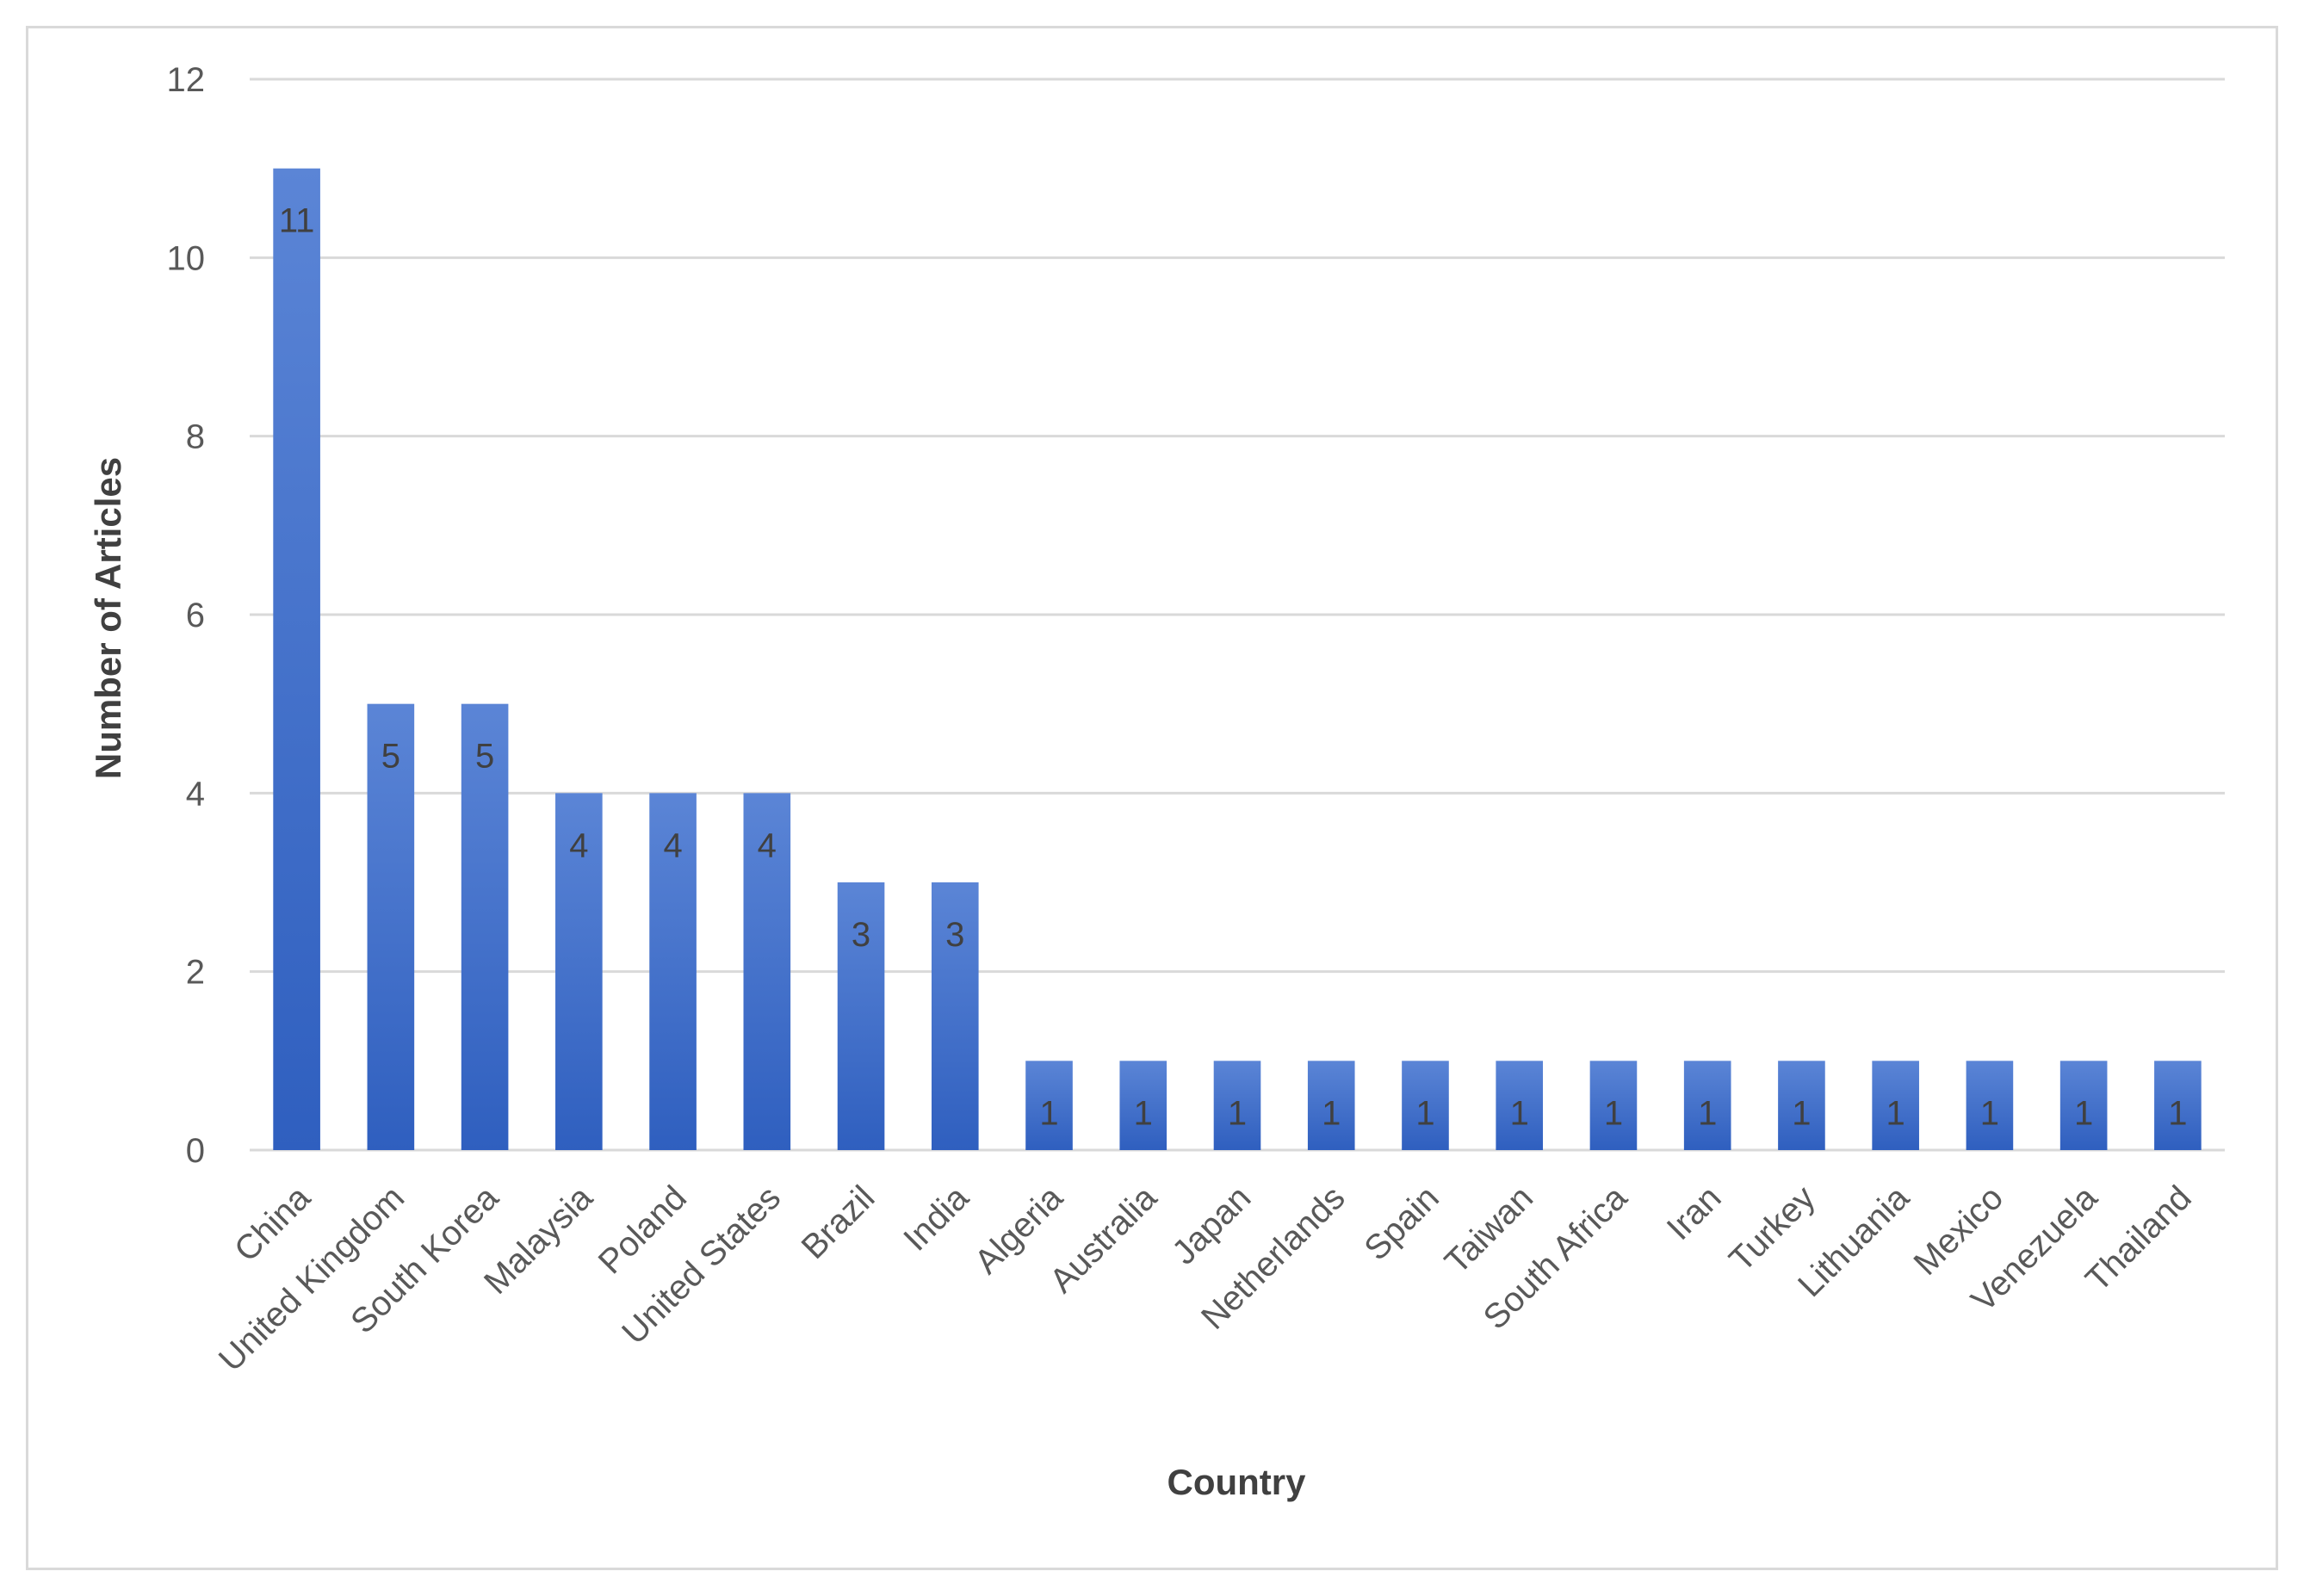  I want to click on bar-south-africa, so click(1613, 1105).